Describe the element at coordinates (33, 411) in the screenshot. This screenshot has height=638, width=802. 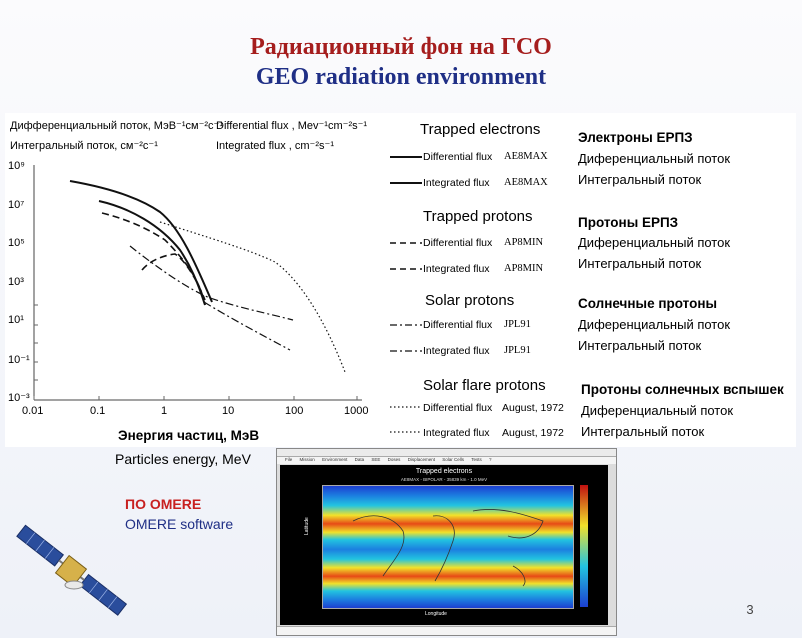
I see `x-tick-label: 0.01` at that location.